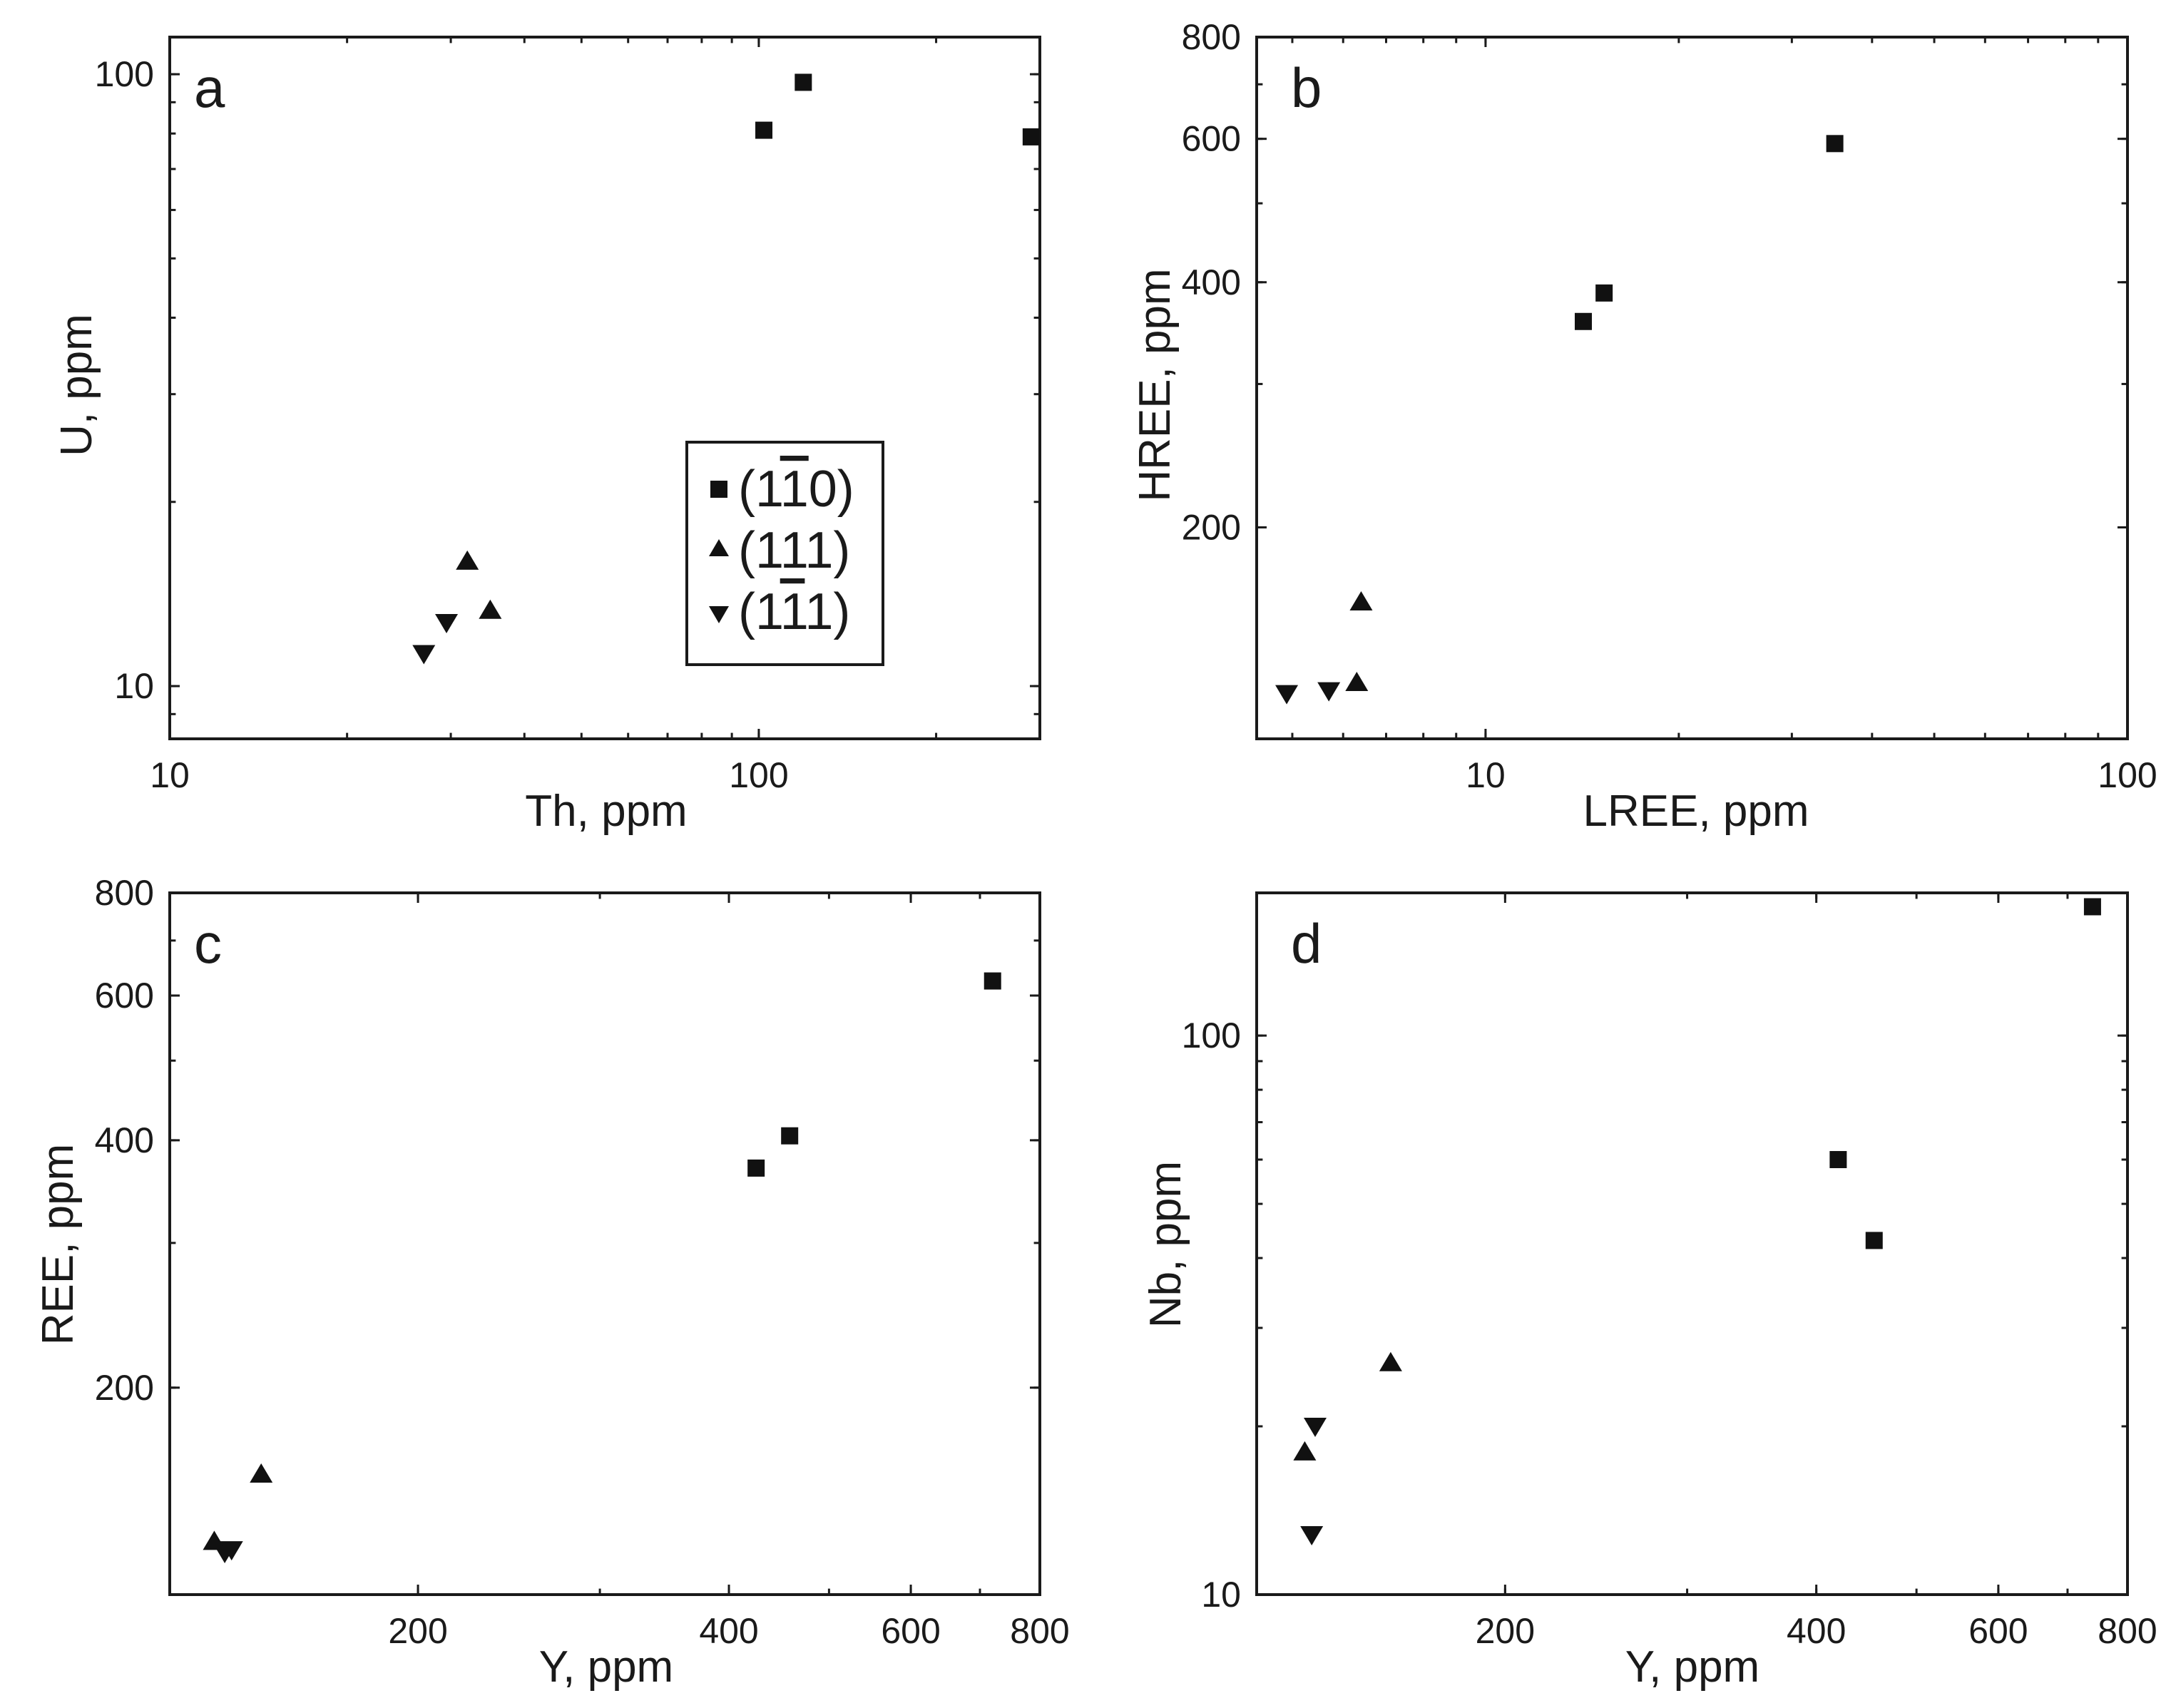 This screenshot has height=1708, width=2171. What do you see at coordinates (210, 87) in the screenshot?
I see `panel-a-letter: a` at bounding box center [210, 87].